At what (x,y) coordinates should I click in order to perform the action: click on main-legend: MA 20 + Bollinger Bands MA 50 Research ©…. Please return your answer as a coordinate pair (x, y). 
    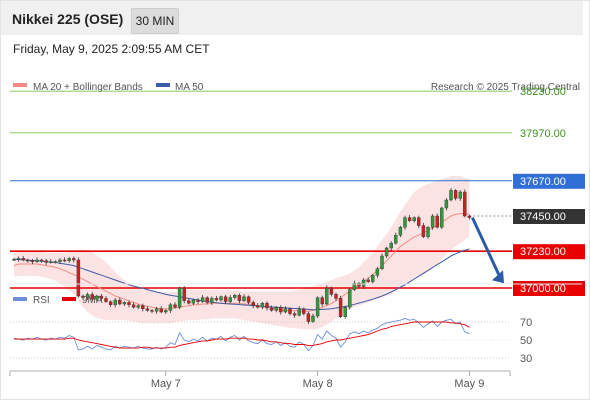
    Looking at the image, I should click on (296, 87).